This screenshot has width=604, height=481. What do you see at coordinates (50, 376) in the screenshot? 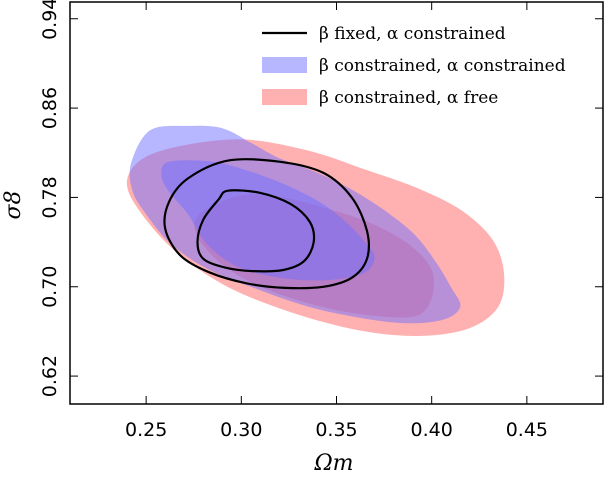
I see `y-tick-label: 0.62` at bounding box center [50, 376].